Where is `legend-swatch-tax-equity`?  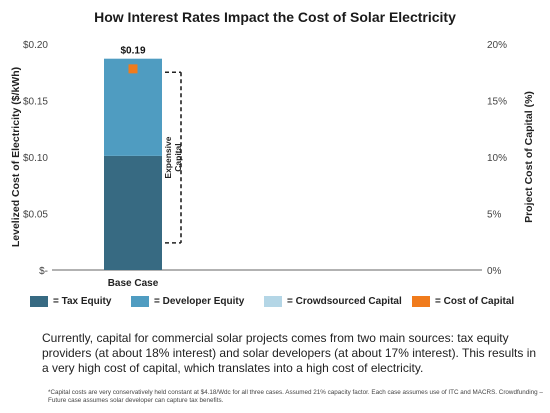 legend-swatch-tax-equity is located at coordinates (39, 301).